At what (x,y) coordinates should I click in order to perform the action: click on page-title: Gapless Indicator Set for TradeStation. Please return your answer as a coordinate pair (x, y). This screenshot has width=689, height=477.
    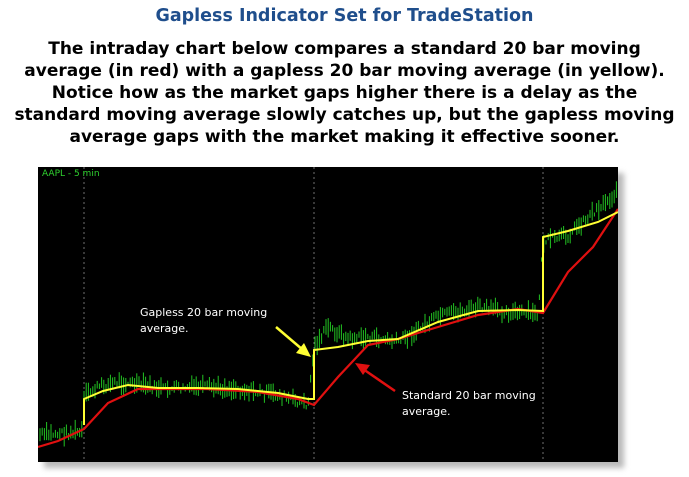
    Looking at the image, I should click on (344, 16).